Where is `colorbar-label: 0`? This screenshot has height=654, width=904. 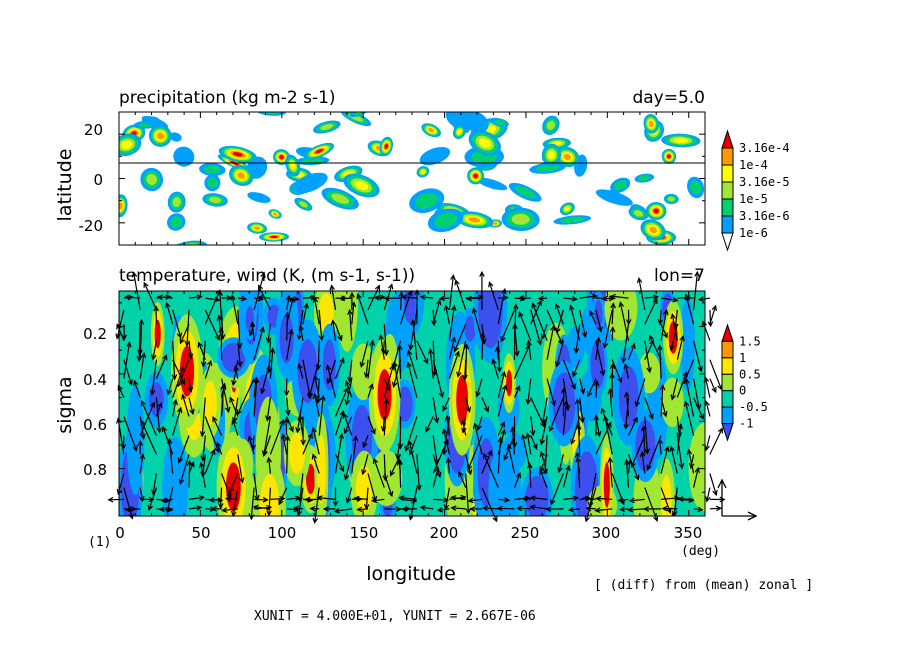
colorbar-label: 0 is located at coordinates (742, 391).